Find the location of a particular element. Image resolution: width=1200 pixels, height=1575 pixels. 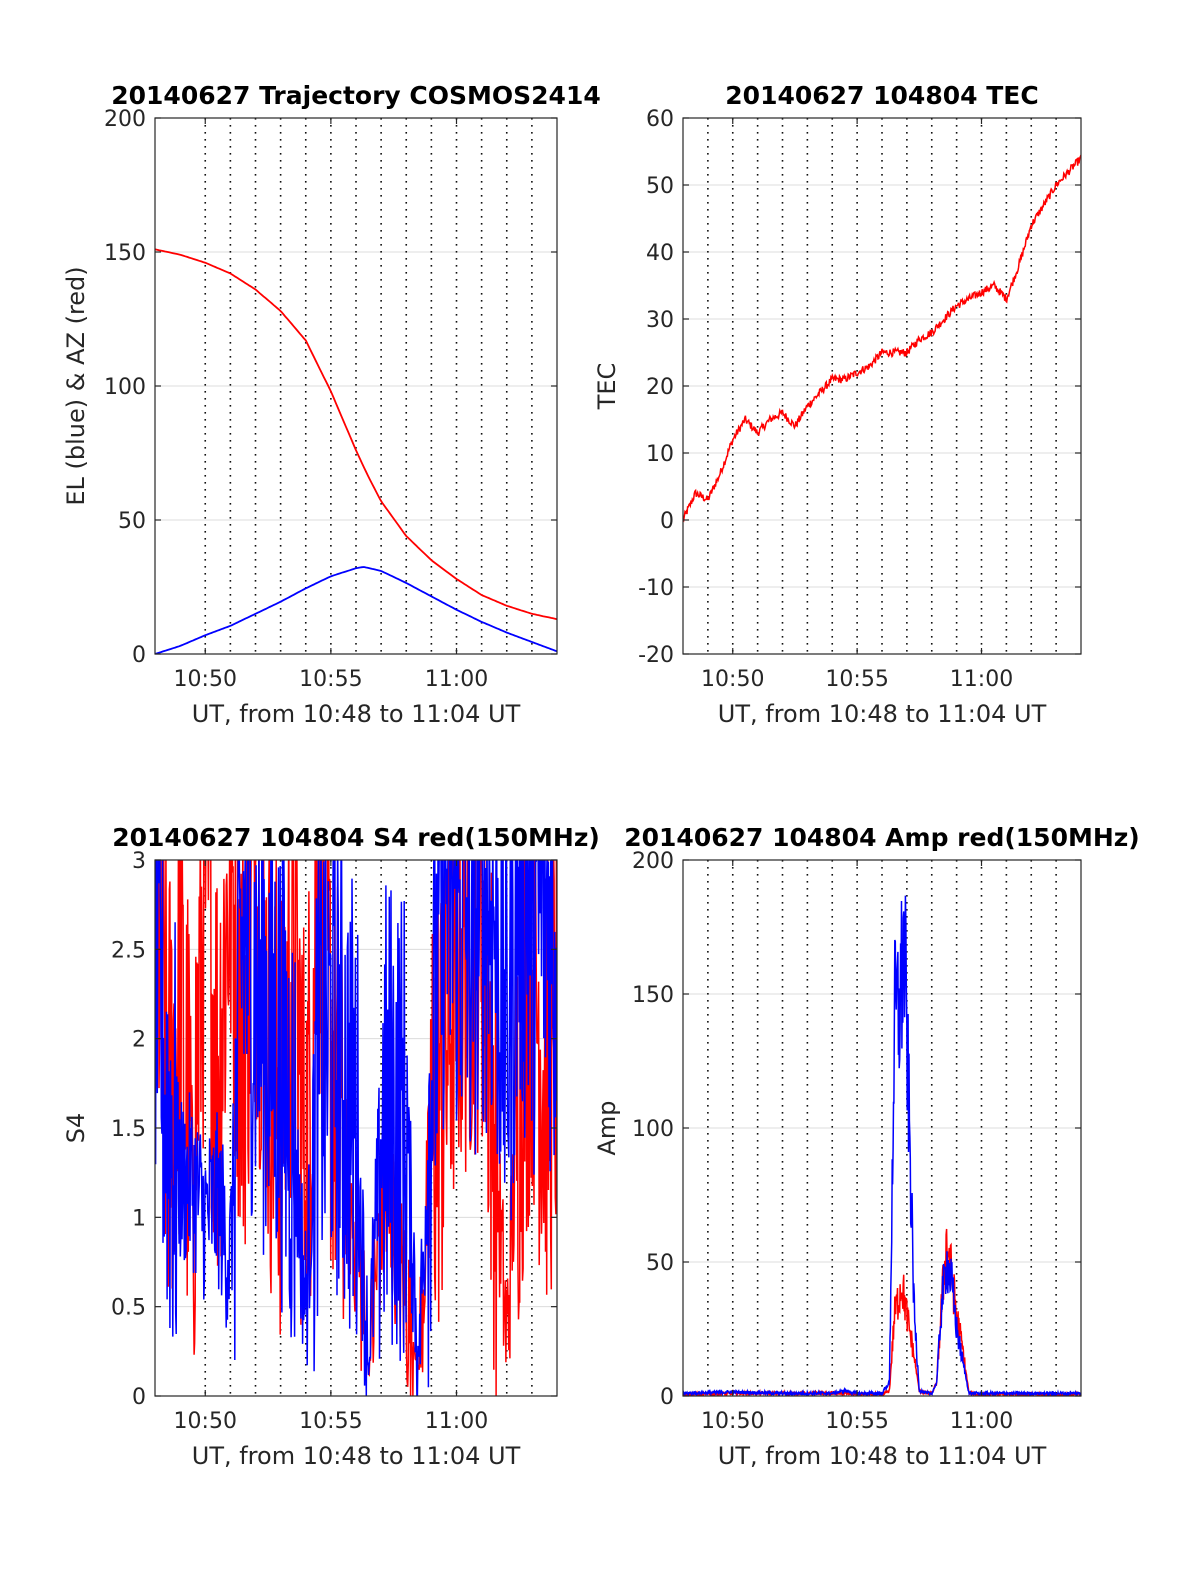

y-axis-label: S4 is located at coordinates (76, 1128).